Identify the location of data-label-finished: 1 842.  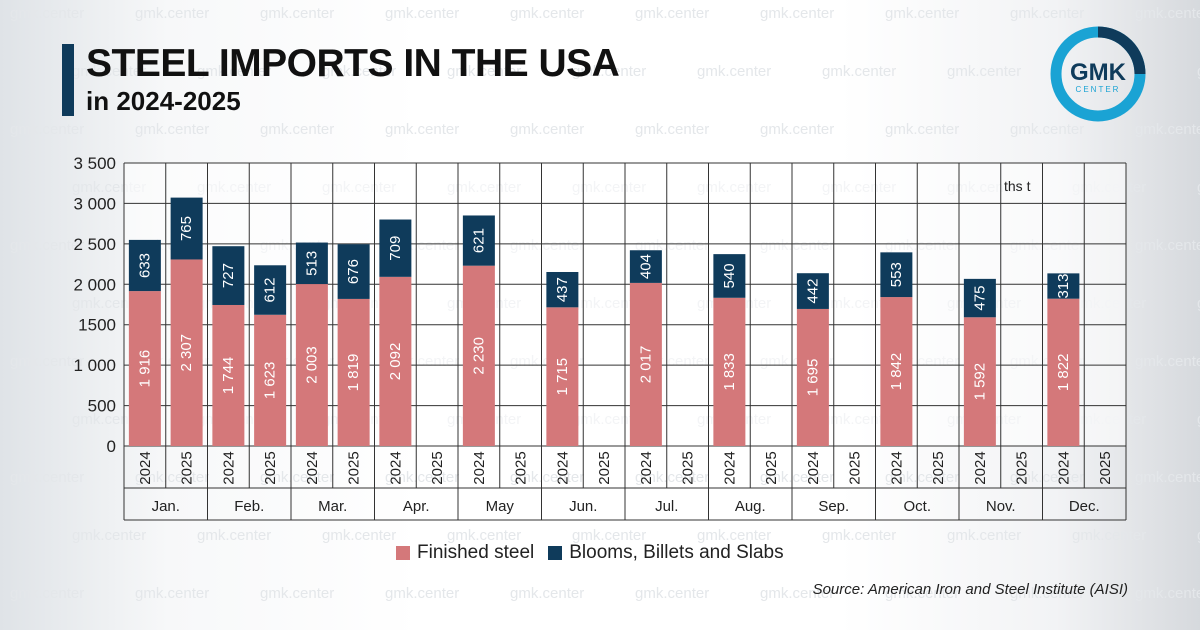
(896, 372).